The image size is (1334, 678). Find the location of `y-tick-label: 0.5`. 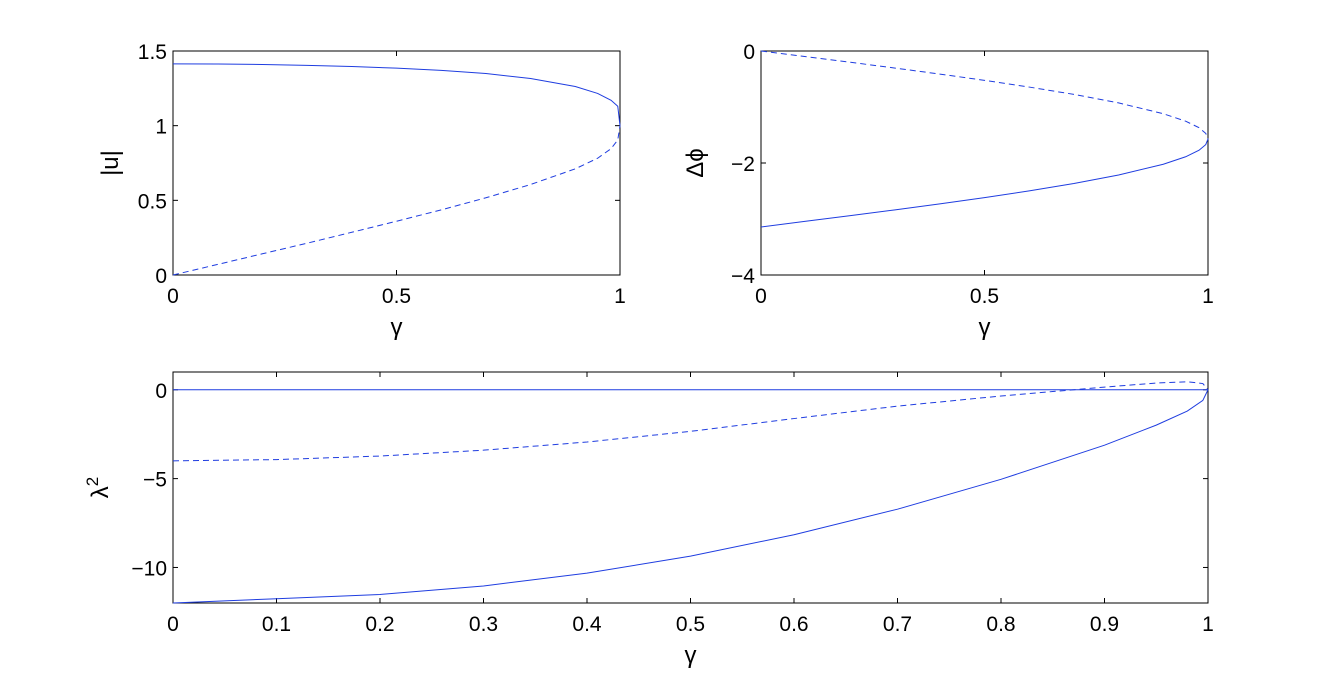

y-tick-label: 0.5 is located at coordinates (152, 201).